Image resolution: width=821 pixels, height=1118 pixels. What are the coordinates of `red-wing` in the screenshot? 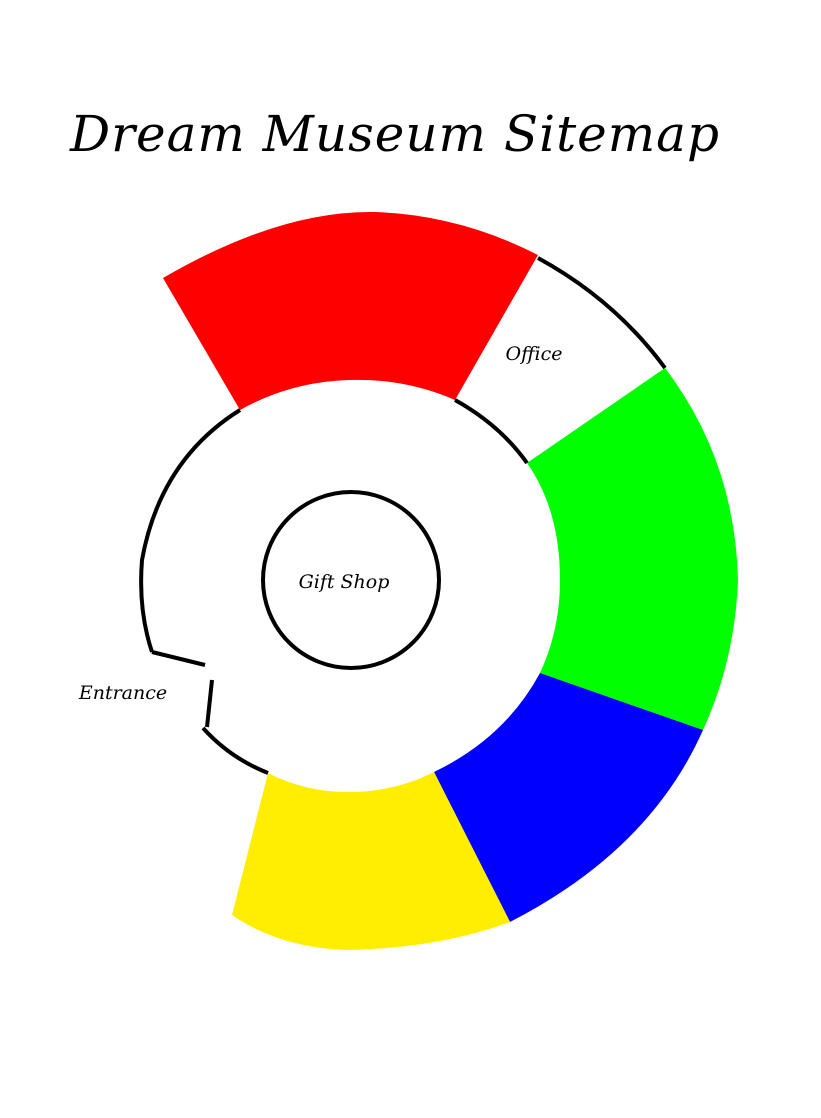 It's located at (350, 310).